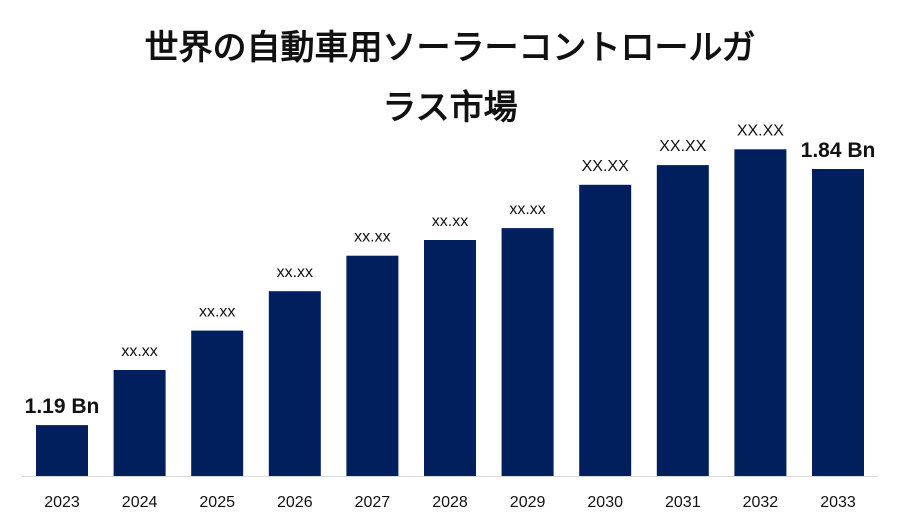 This screenshot has width=900, height=525. Describe the element at coordinates (372, 365) in the screenshot. I see `bar-2027` at that location.